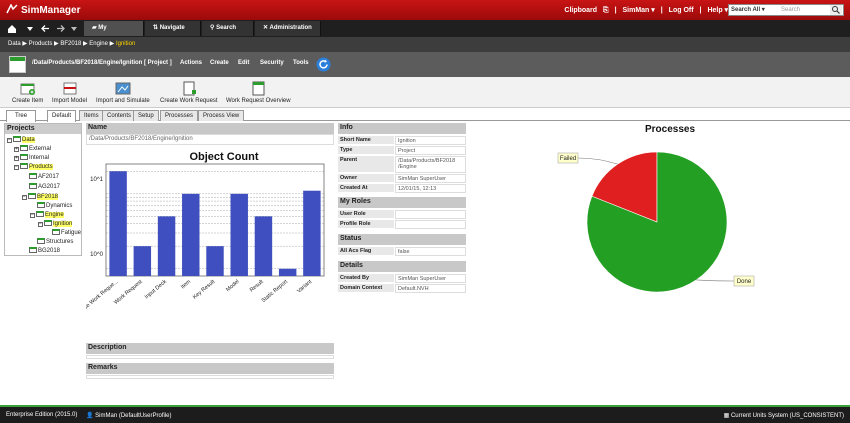 The image size is (850, 423). Describe the element at coordinates (44, 176) in the screenshot. I see `tree-node-af2017: AF2017` at that location.